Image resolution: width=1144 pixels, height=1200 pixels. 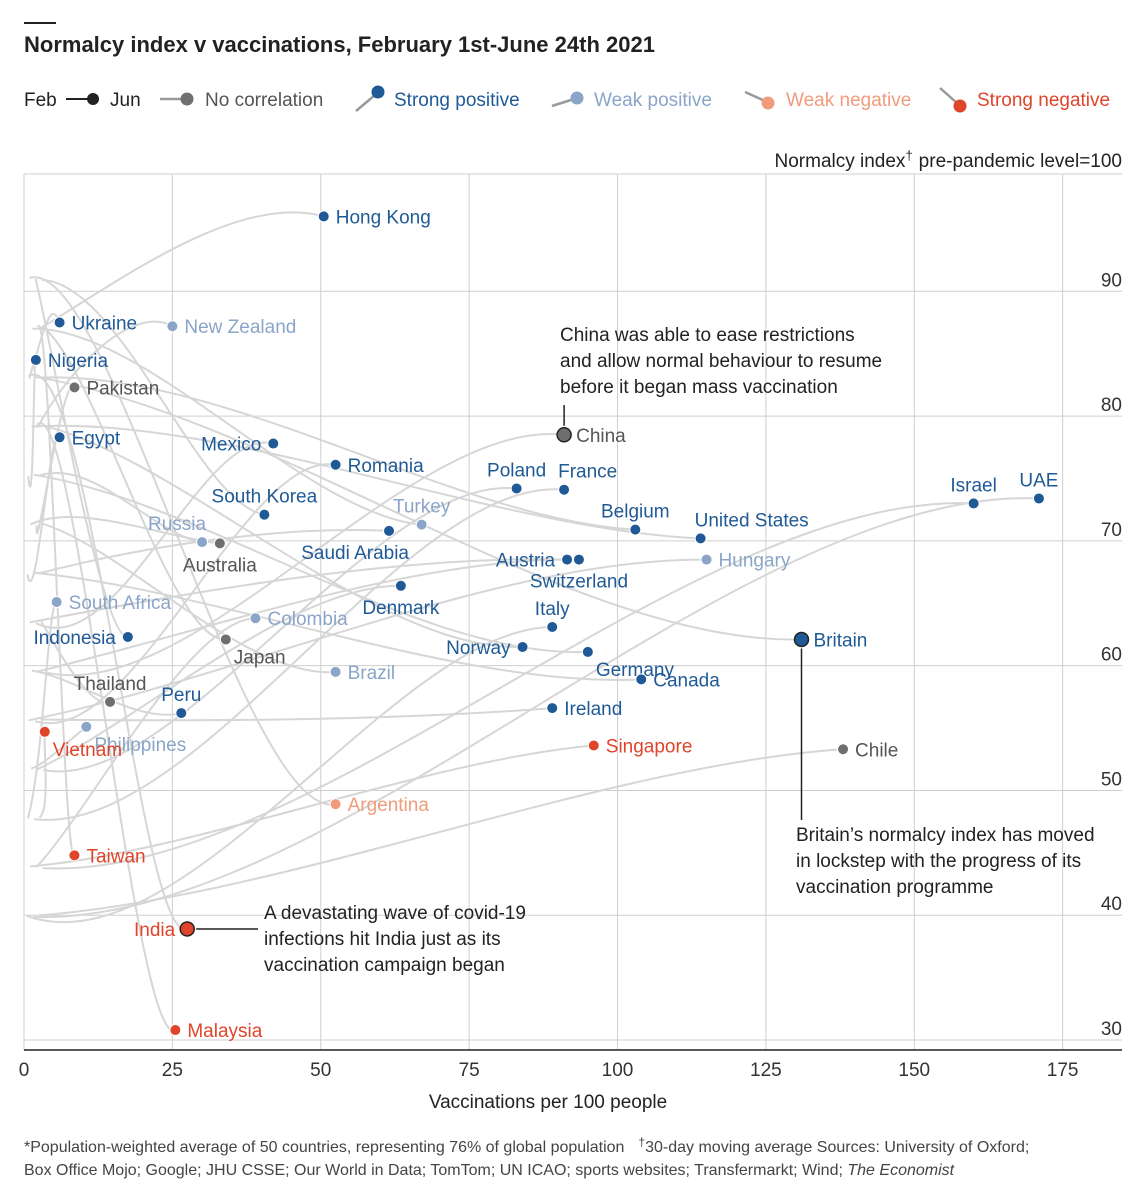 What do you see at coordinates (567, 559) in the screenshot?
I see `point-austria` at bounding box center [567, 559].